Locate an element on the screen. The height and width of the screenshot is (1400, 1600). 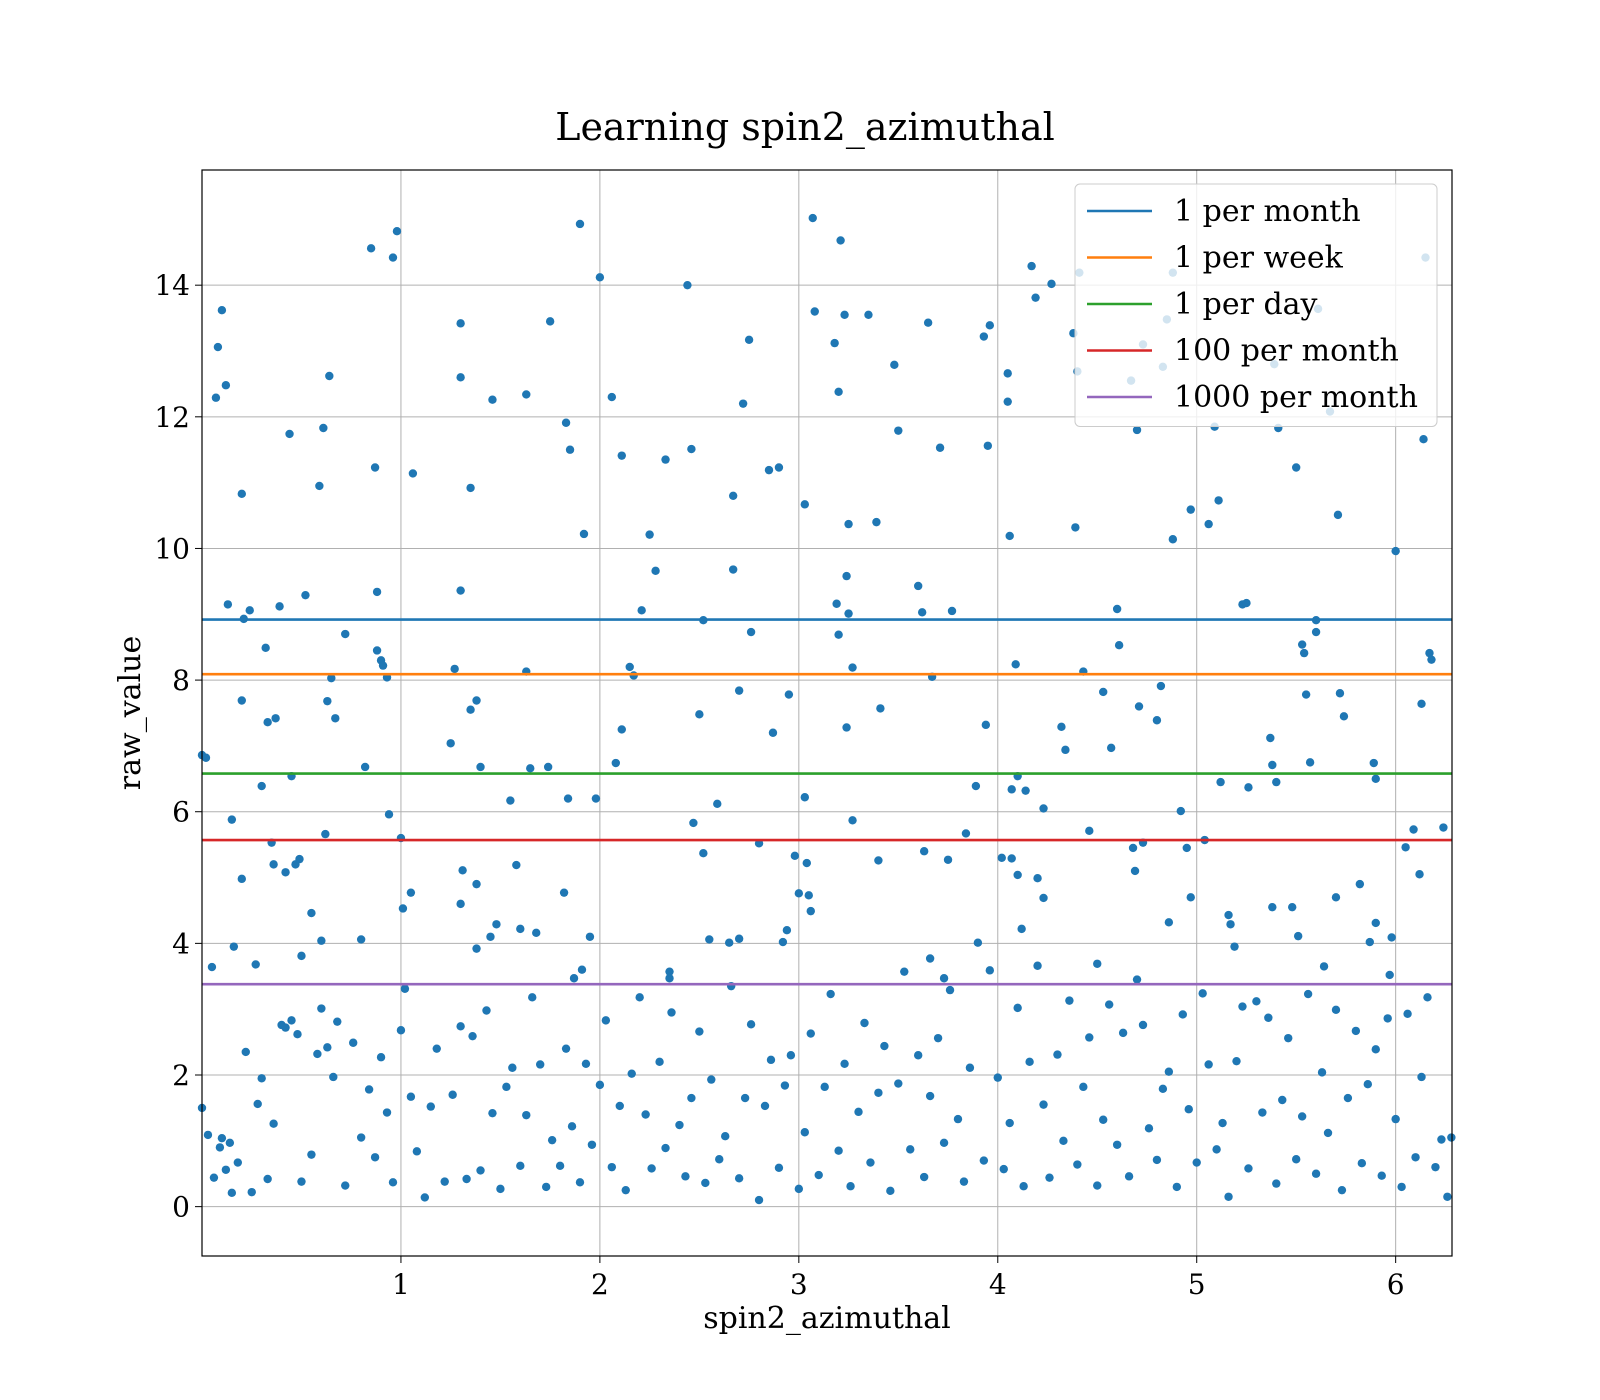
y-tick-label: 8 is located at coordinates (181, 680).